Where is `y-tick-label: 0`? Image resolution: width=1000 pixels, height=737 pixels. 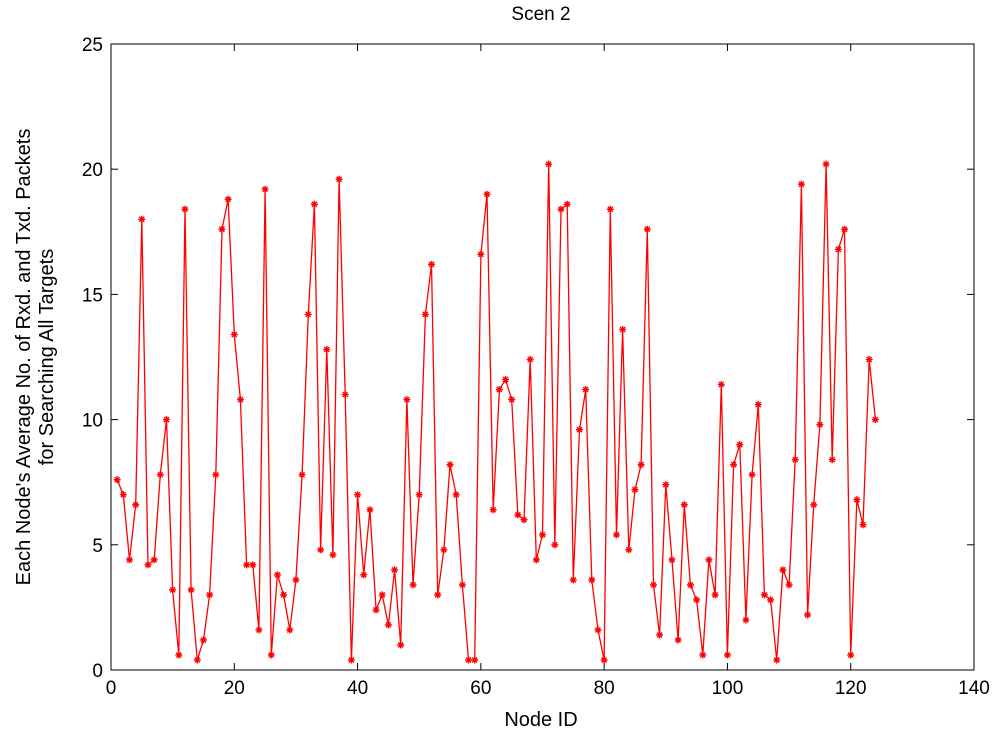
y-tick-label: 0 is located at coordinates (97, 671).